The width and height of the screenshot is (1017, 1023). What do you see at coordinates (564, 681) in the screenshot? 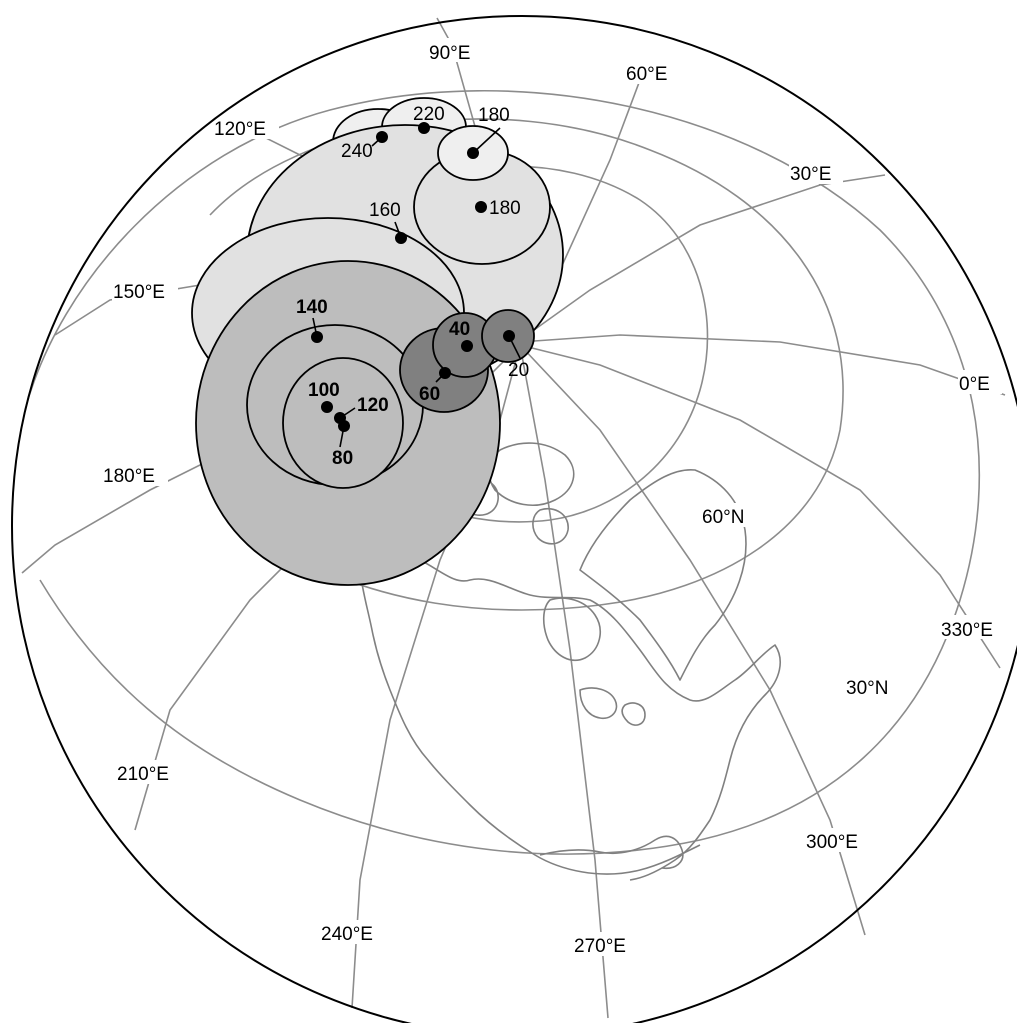
I see `meridian-270e` at bounding box center [564, 681].